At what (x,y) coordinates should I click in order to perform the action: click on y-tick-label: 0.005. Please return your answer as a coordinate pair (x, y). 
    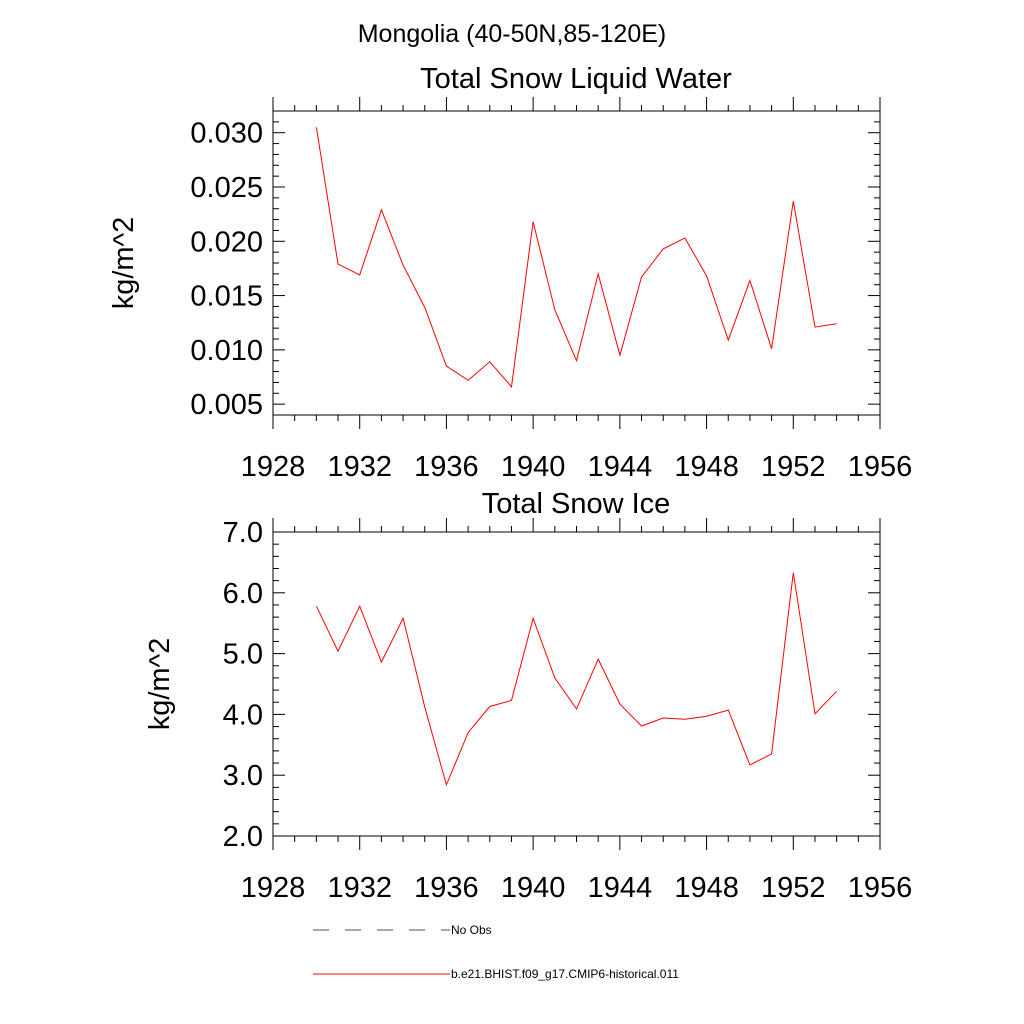
    Looking at the image, I should click on (226, 405).